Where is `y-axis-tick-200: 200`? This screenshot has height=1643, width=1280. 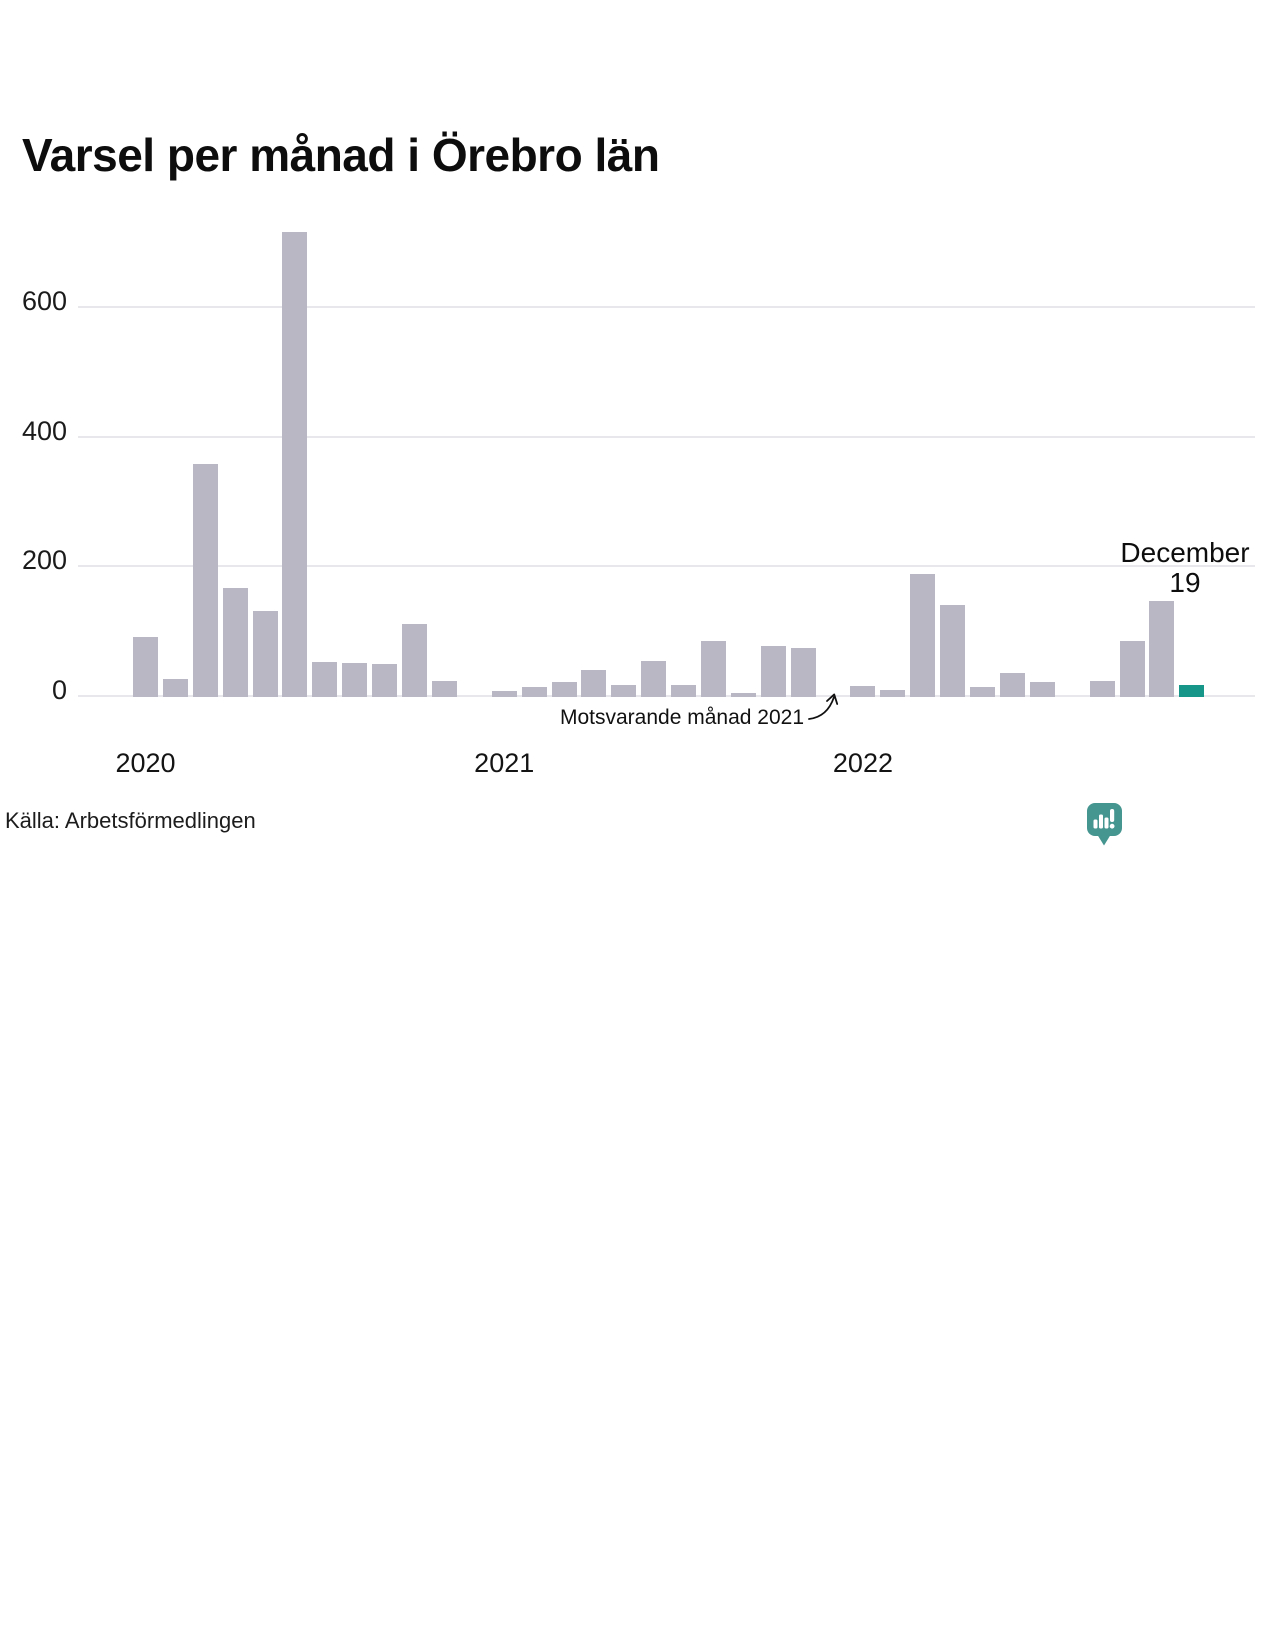 y-axis-tick-200: 200 is located at coordinates (44, 560).